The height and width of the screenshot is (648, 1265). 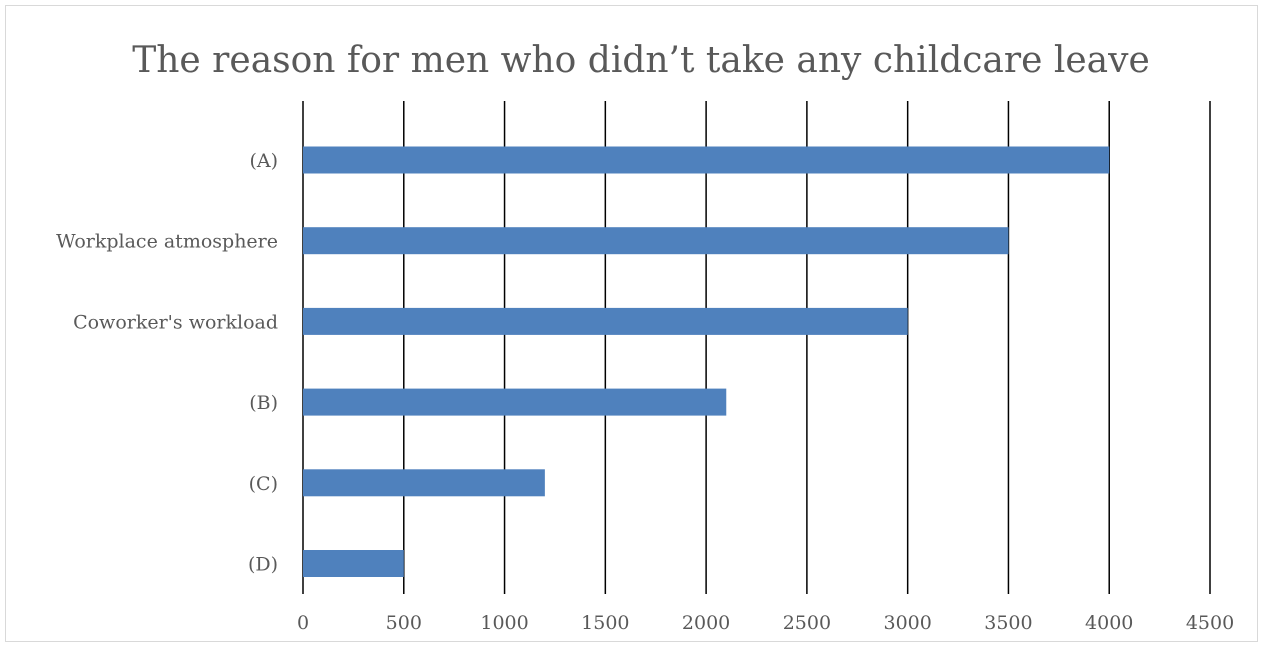 What do you see at coordinates (765, 623) in the screenshot?
I see `x-tick-labels: 0 500 1000 1500 2000 2500 3000 3500 4000 4500` at bounding box center [765, 623].